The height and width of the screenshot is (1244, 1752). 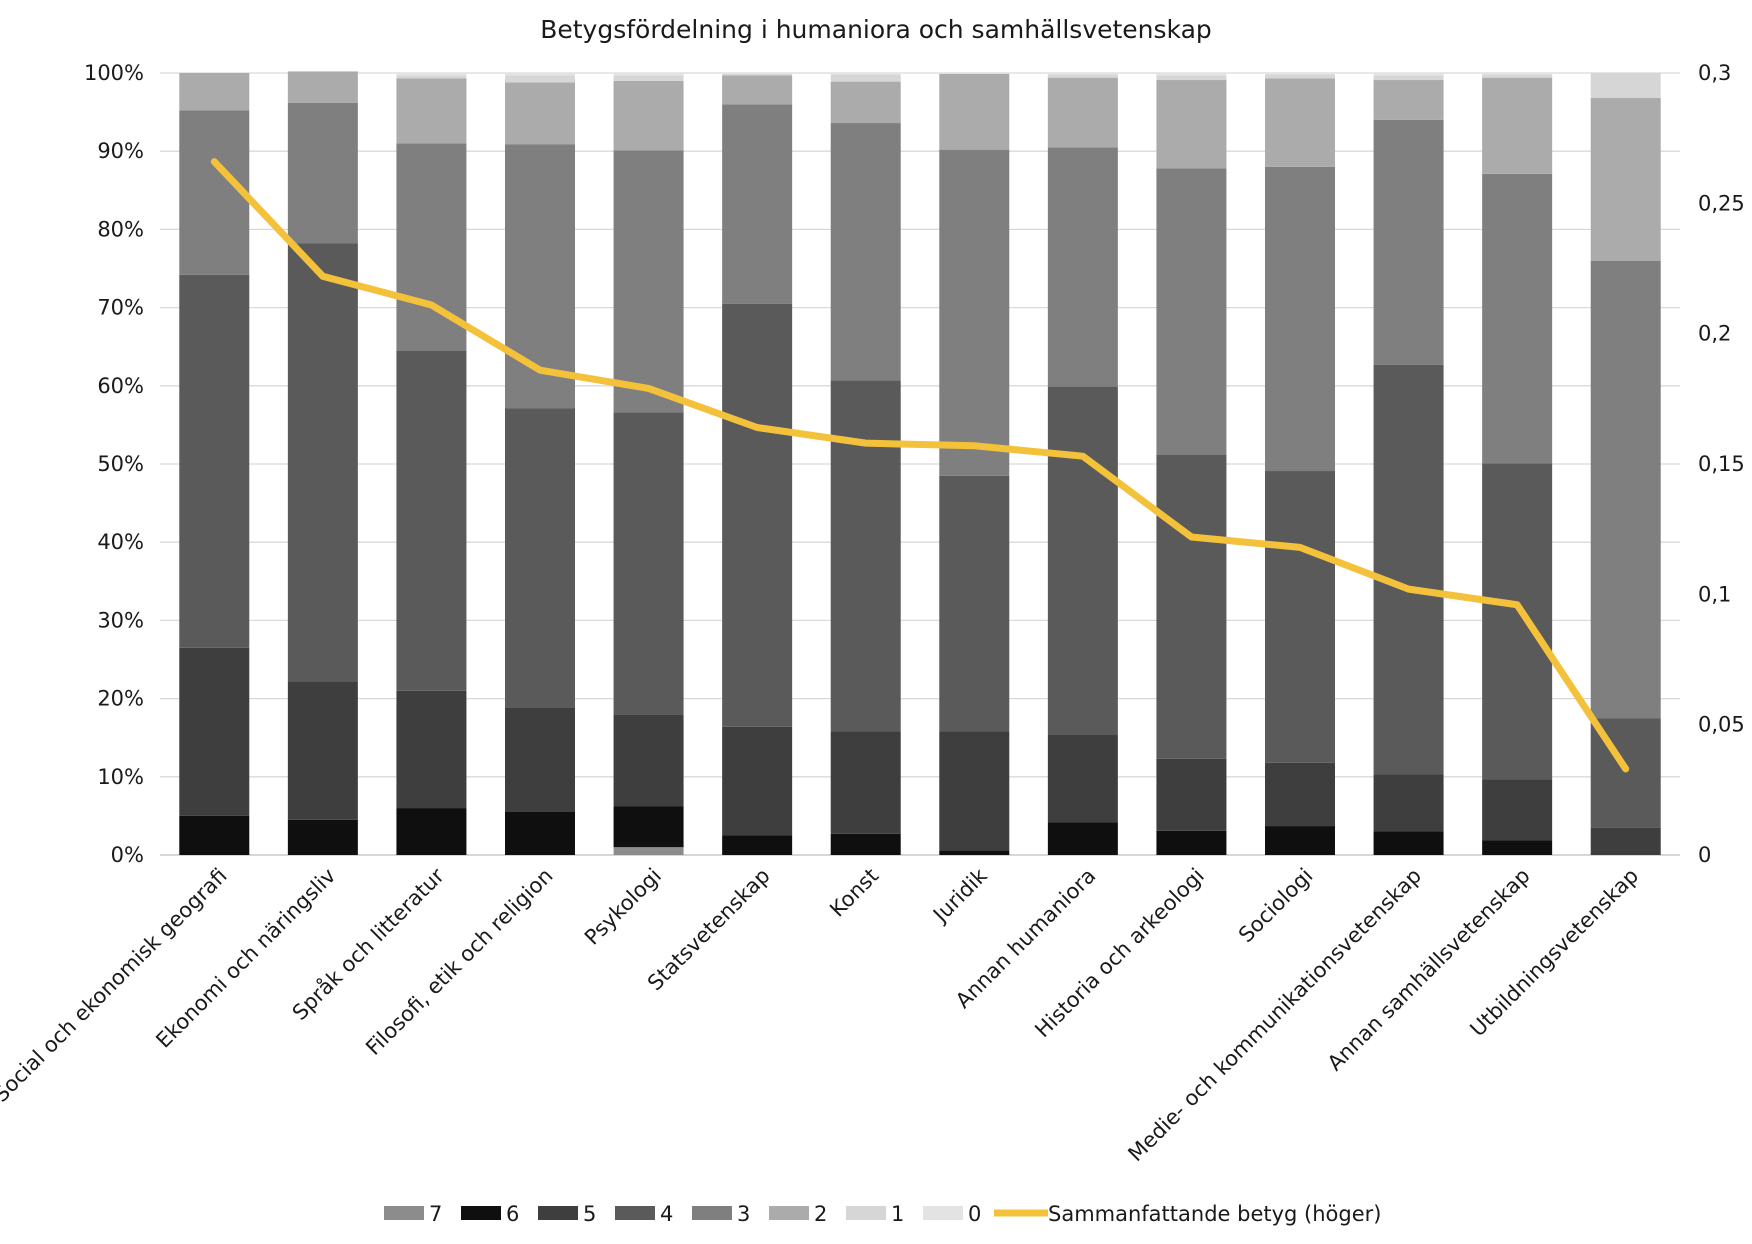 I want to click on y-tick-label: 40%, so click(x=120, y=542).